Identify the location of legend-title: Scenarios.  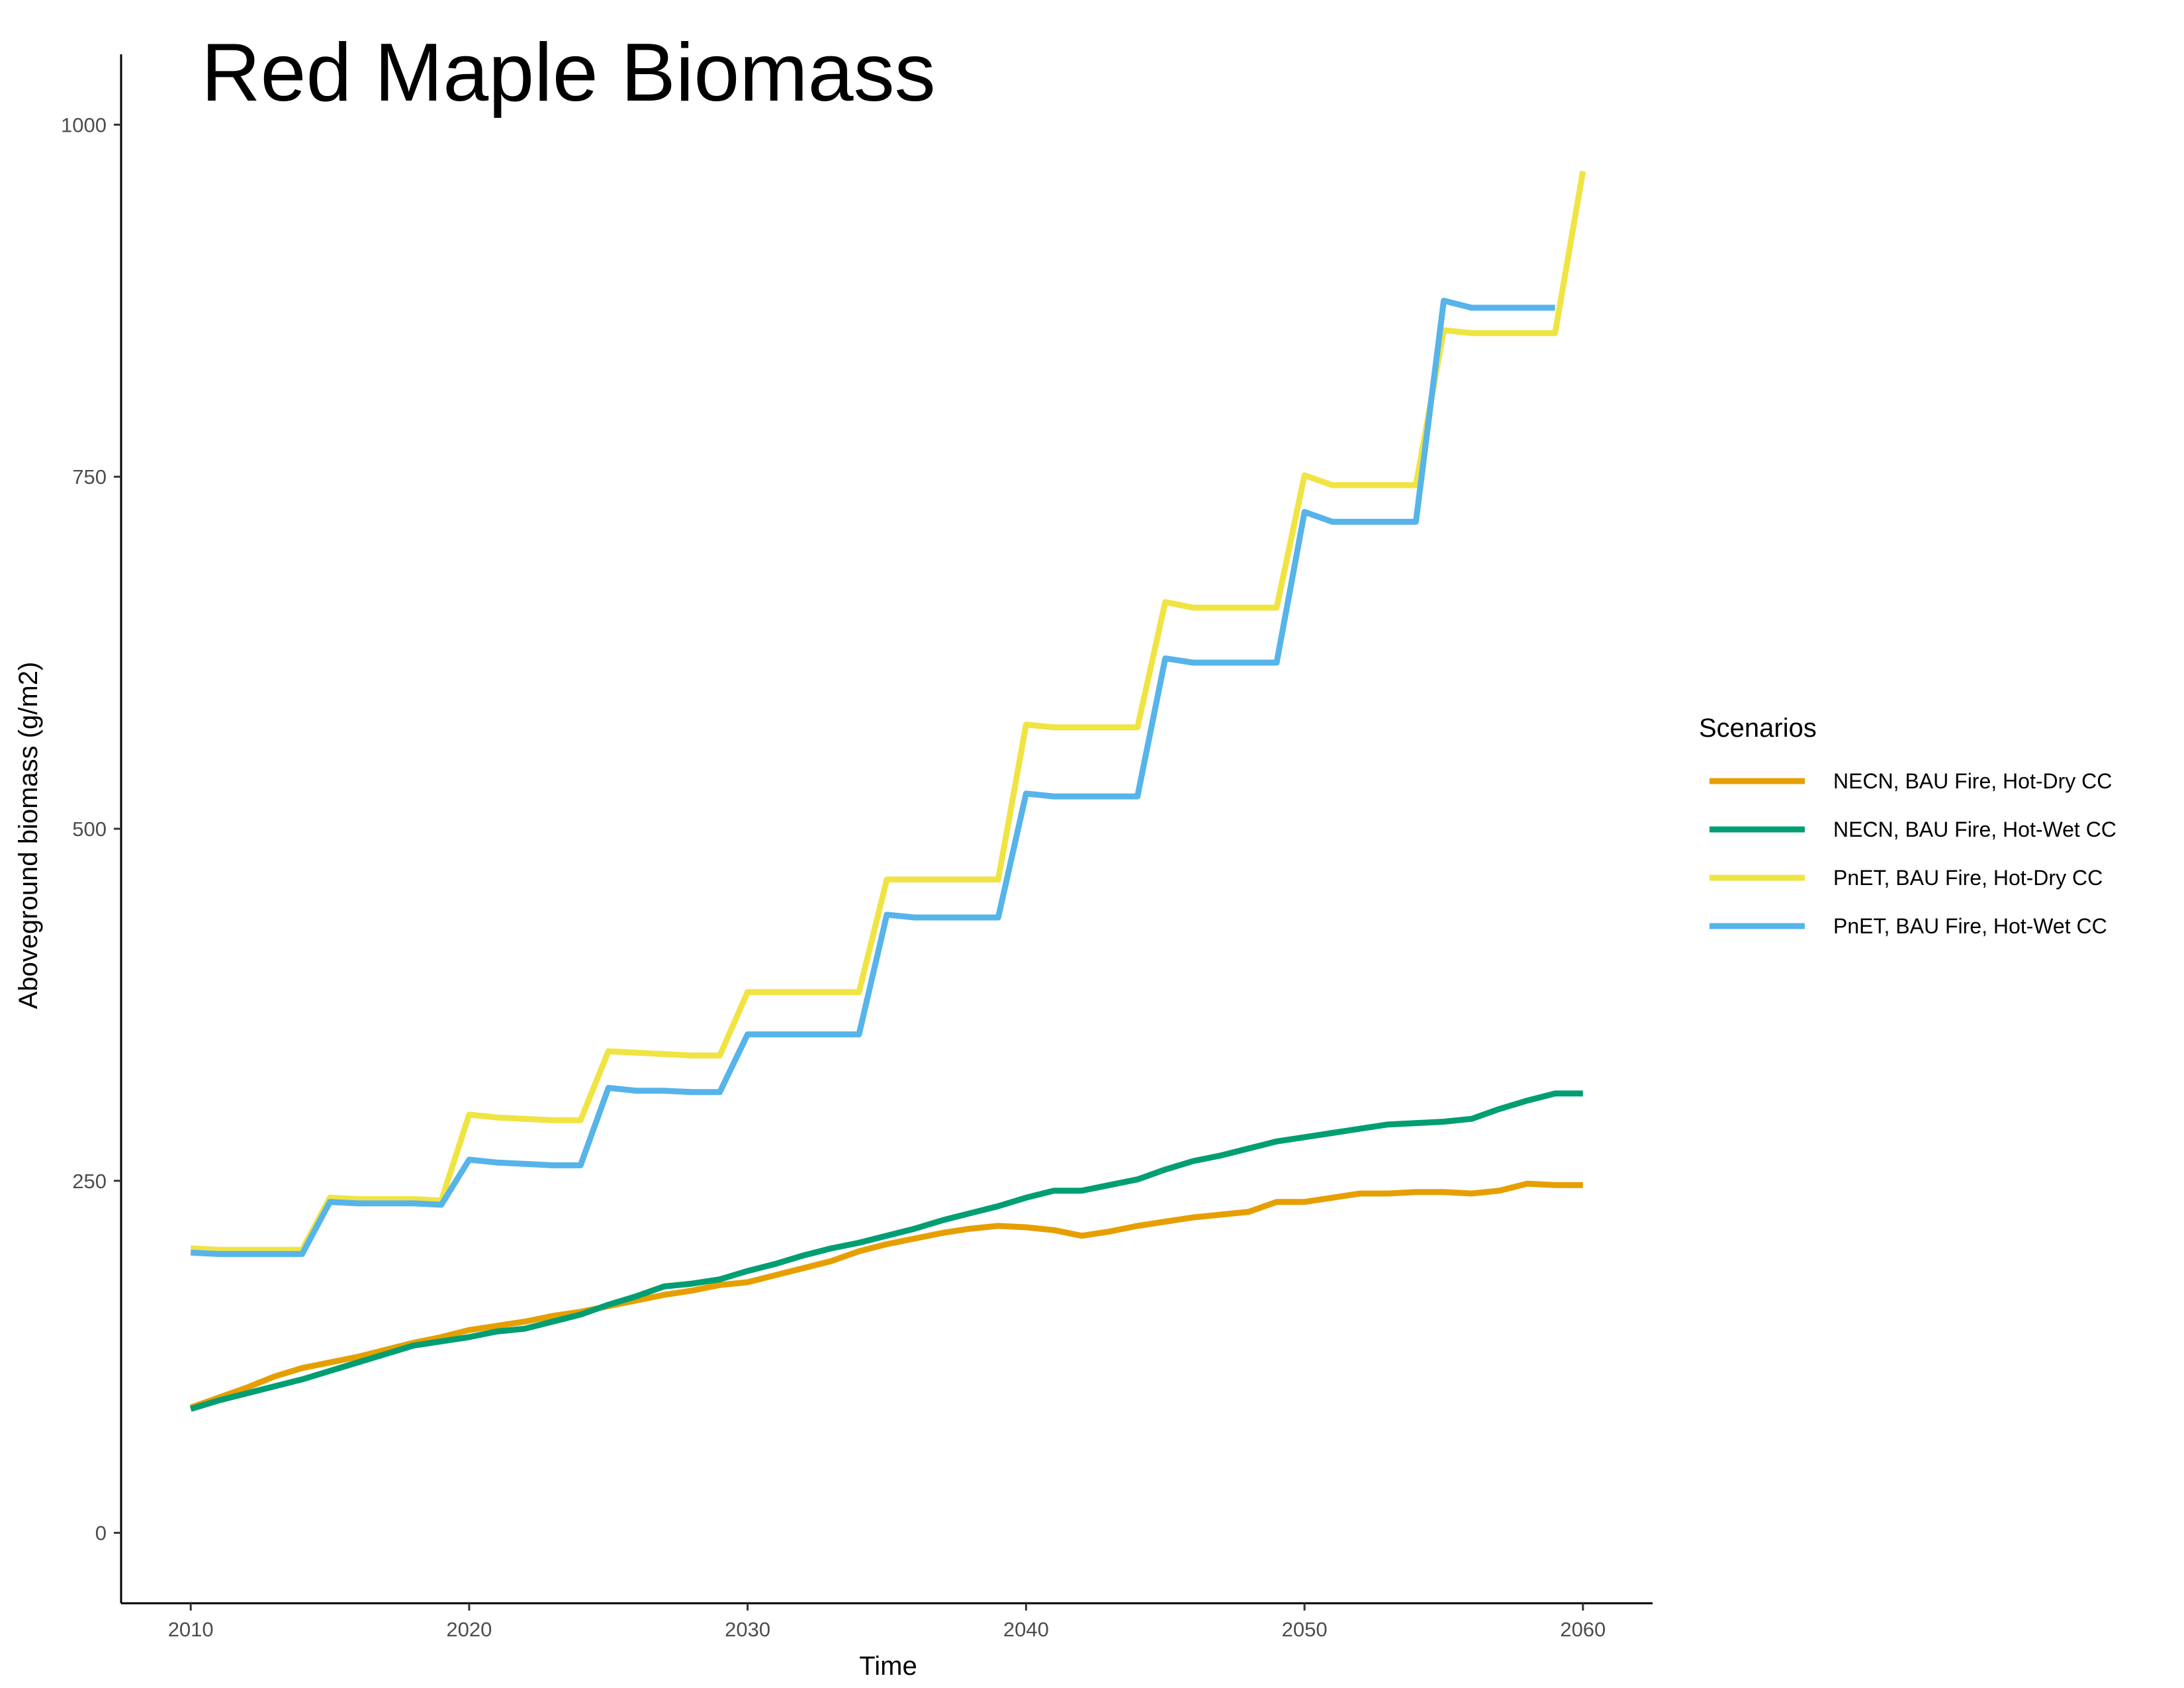
(1758, 728).